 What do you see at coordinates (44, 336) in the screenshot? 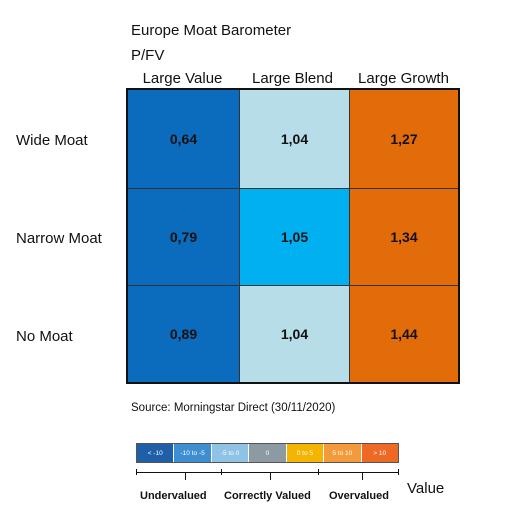
I see `row-header-no-moat: No Moat` at bounding box center [44, 336].